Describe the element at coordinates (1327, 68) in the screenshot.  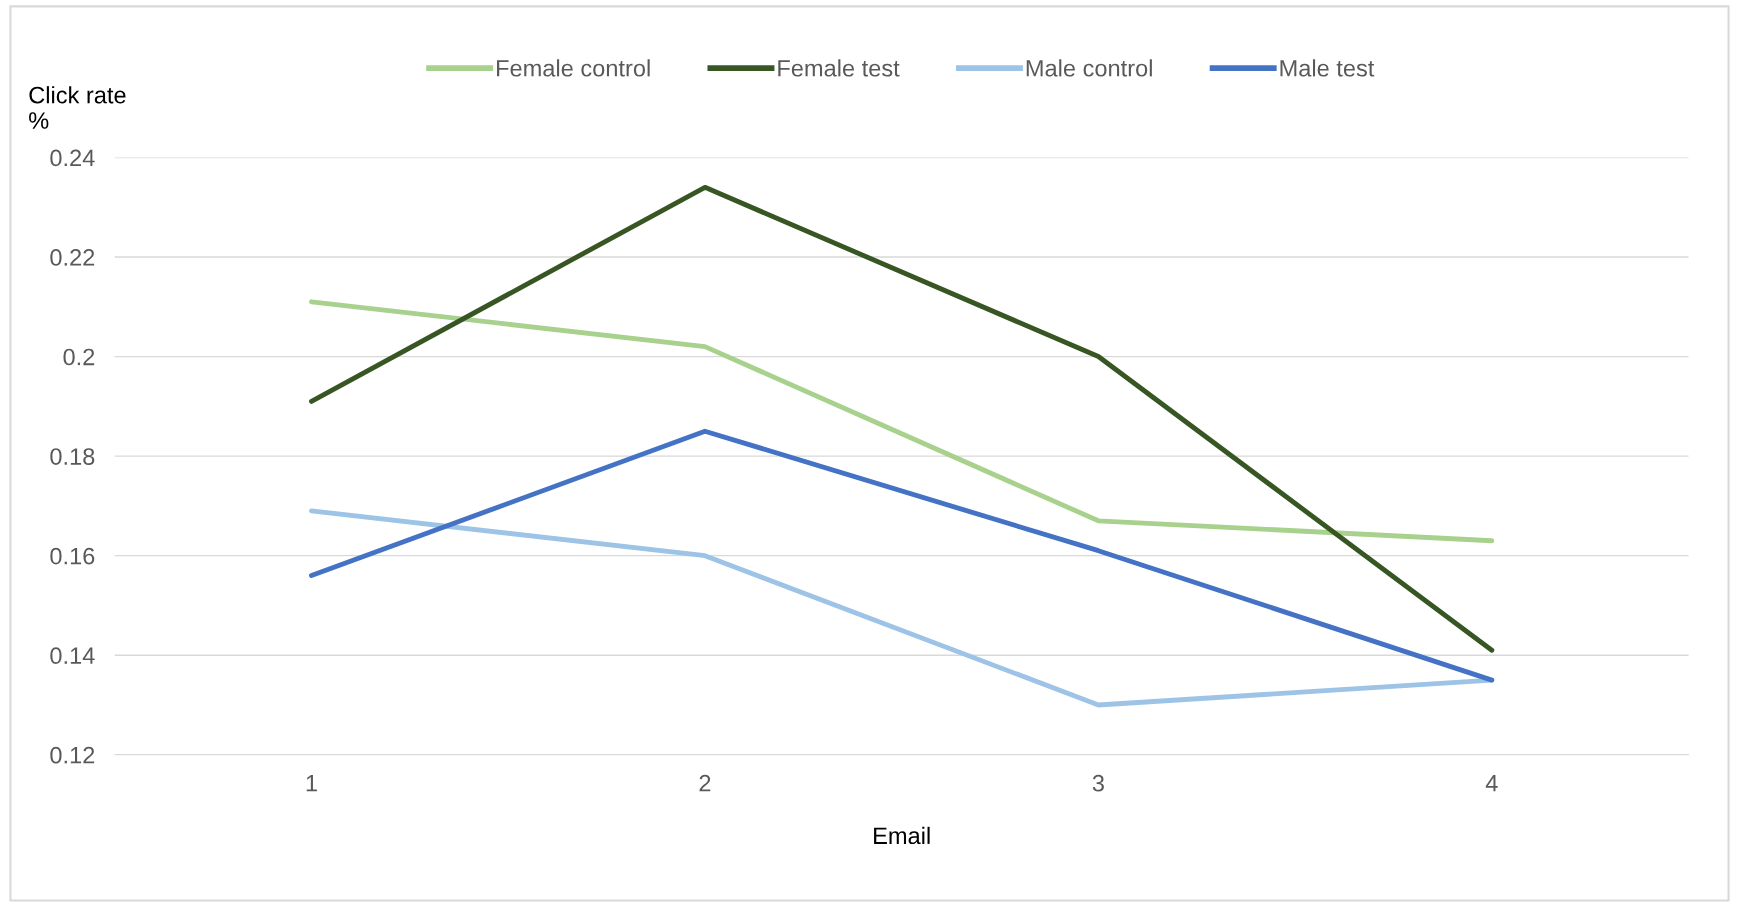
I see `legend-label: Male test` at that location.